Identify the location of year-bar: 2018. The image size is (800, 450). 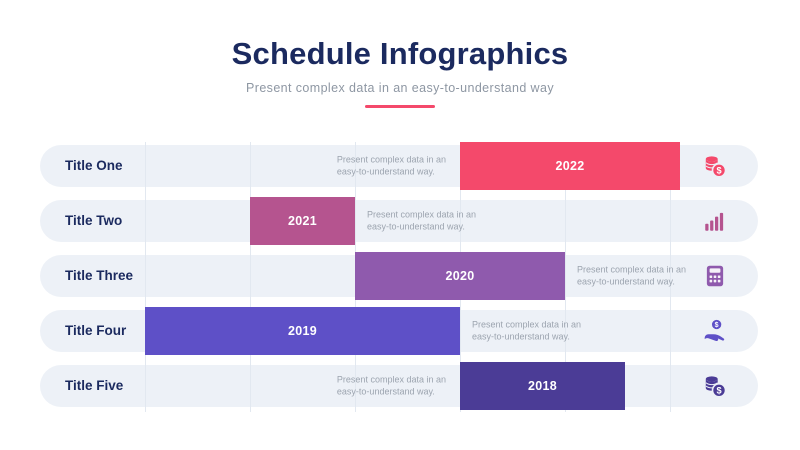
(542, 386).